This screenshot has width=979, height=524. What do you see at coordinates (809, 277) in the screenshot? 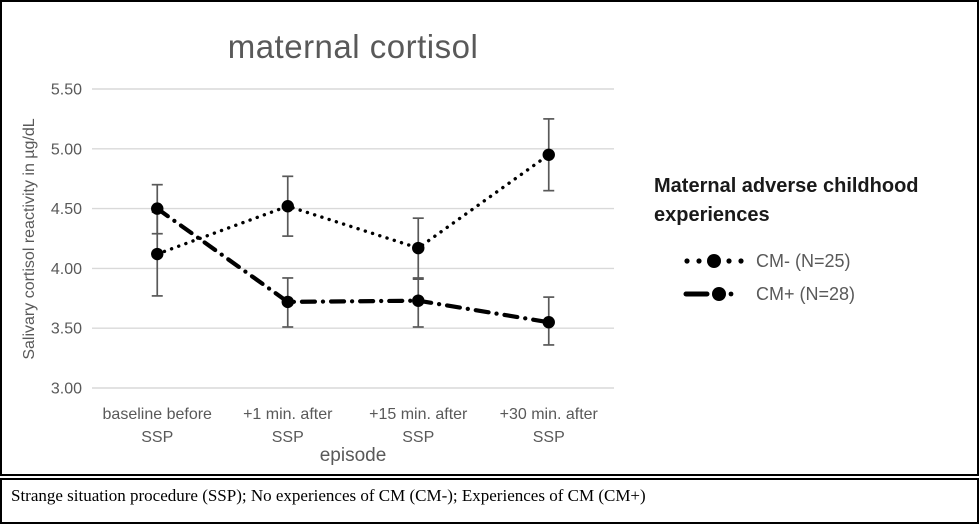
I see `legend-items: CM- (N=25) CM+ (N=28)` at bounding box center [809, 277].